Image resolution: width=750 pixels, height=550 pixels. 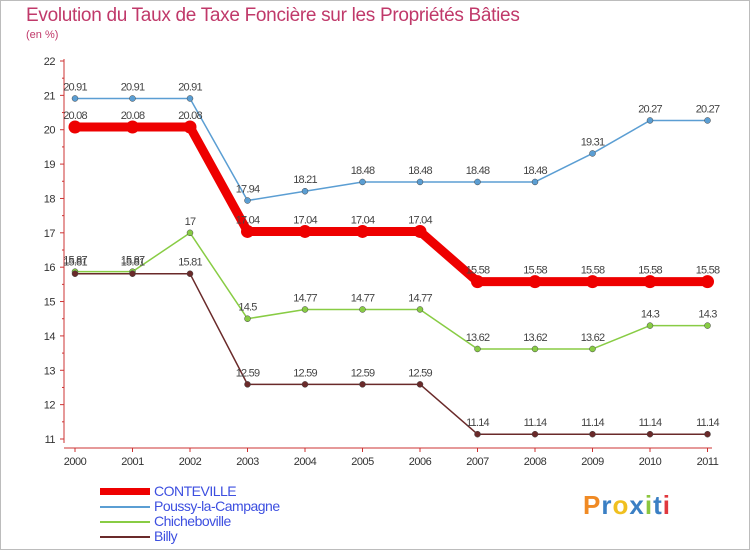 I want to click on brand-letter: r, so click(x=607, y=505).